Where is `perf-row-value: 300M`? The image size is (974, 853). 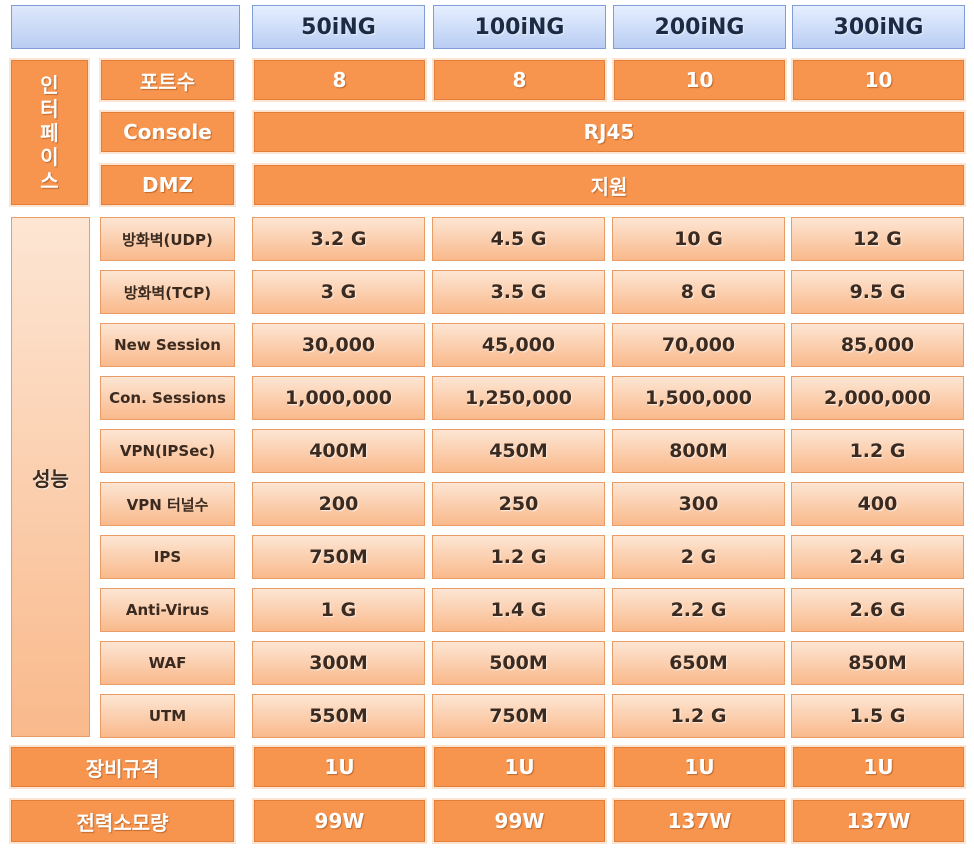 perf-row-value: 300M is located at coordinates (338, 663).